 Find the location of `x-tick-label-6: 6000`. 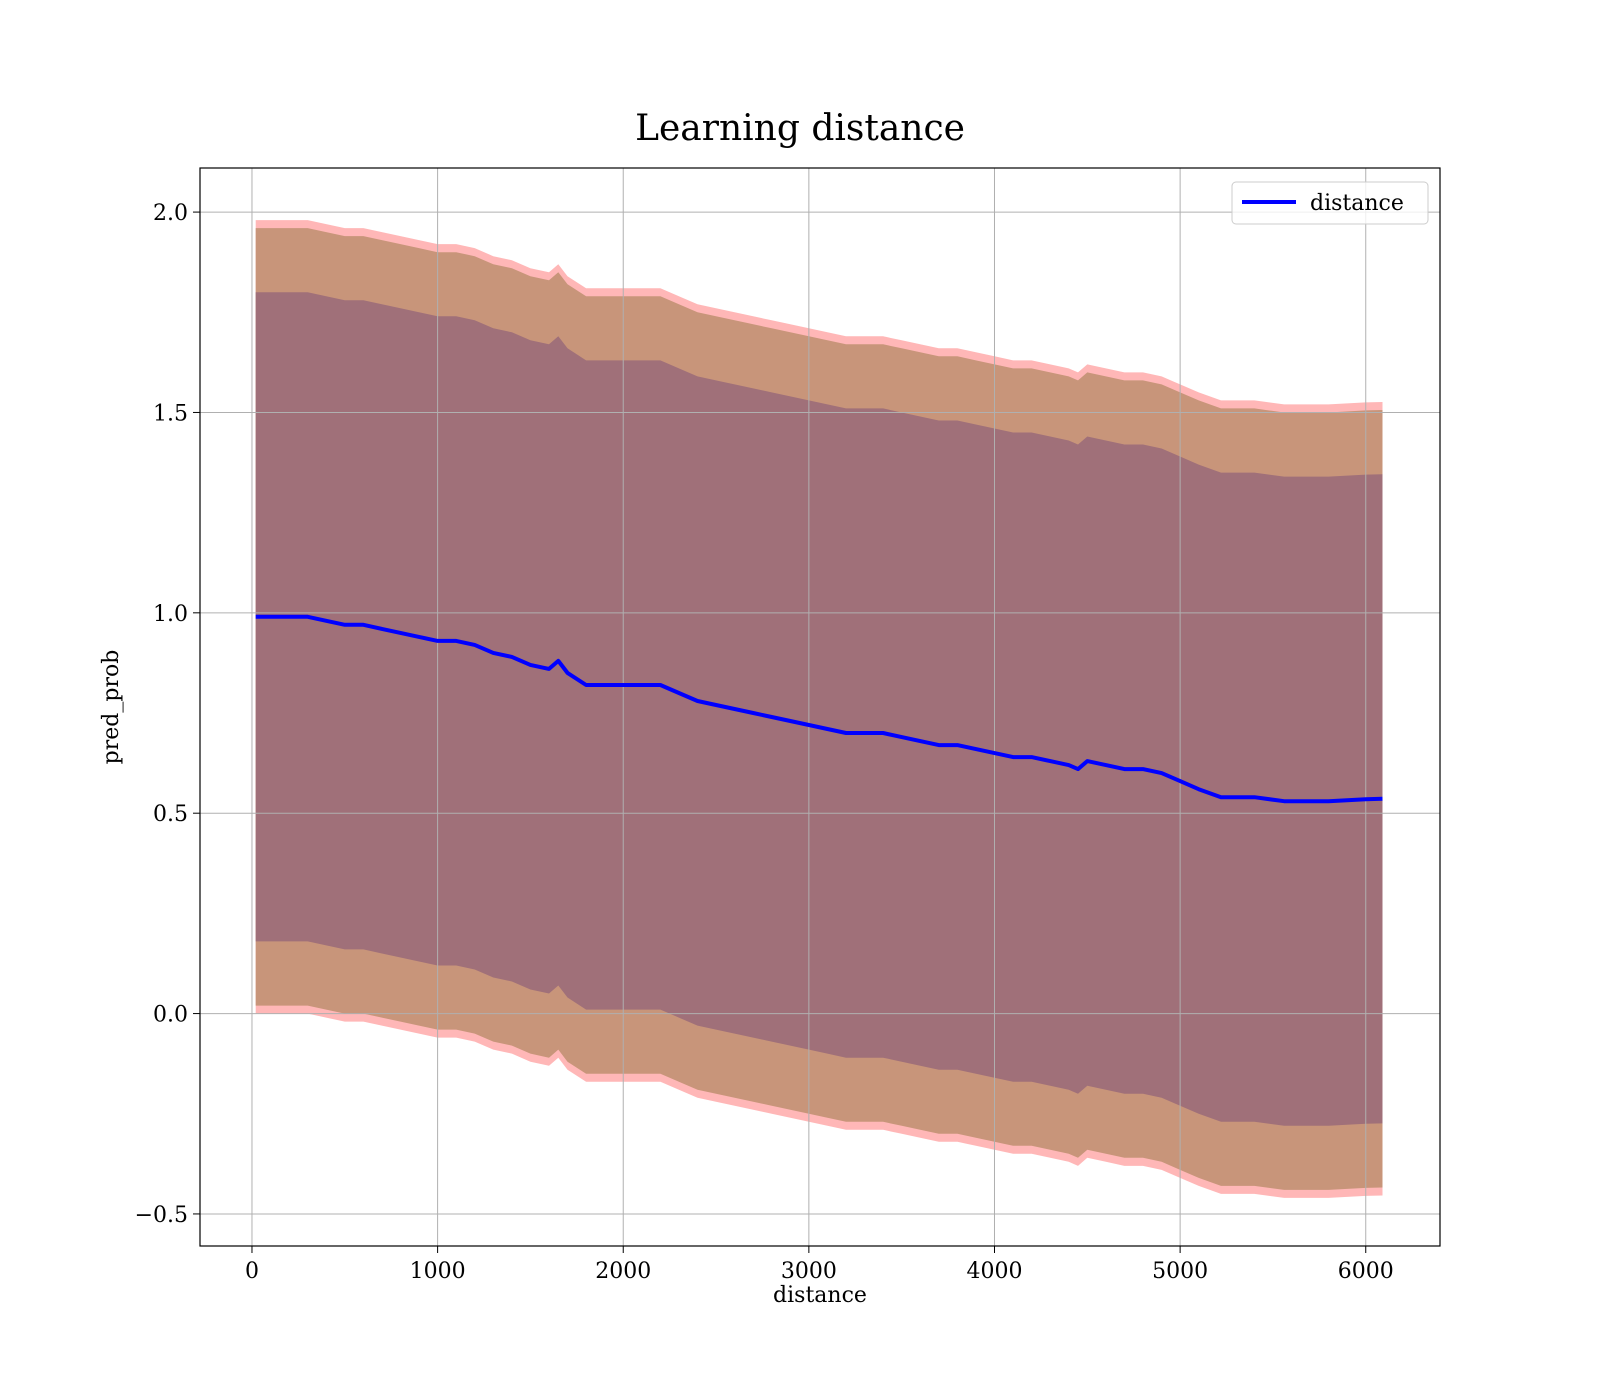

x-tick-label-6: 6000 is located at coordinates (1366, 1271).